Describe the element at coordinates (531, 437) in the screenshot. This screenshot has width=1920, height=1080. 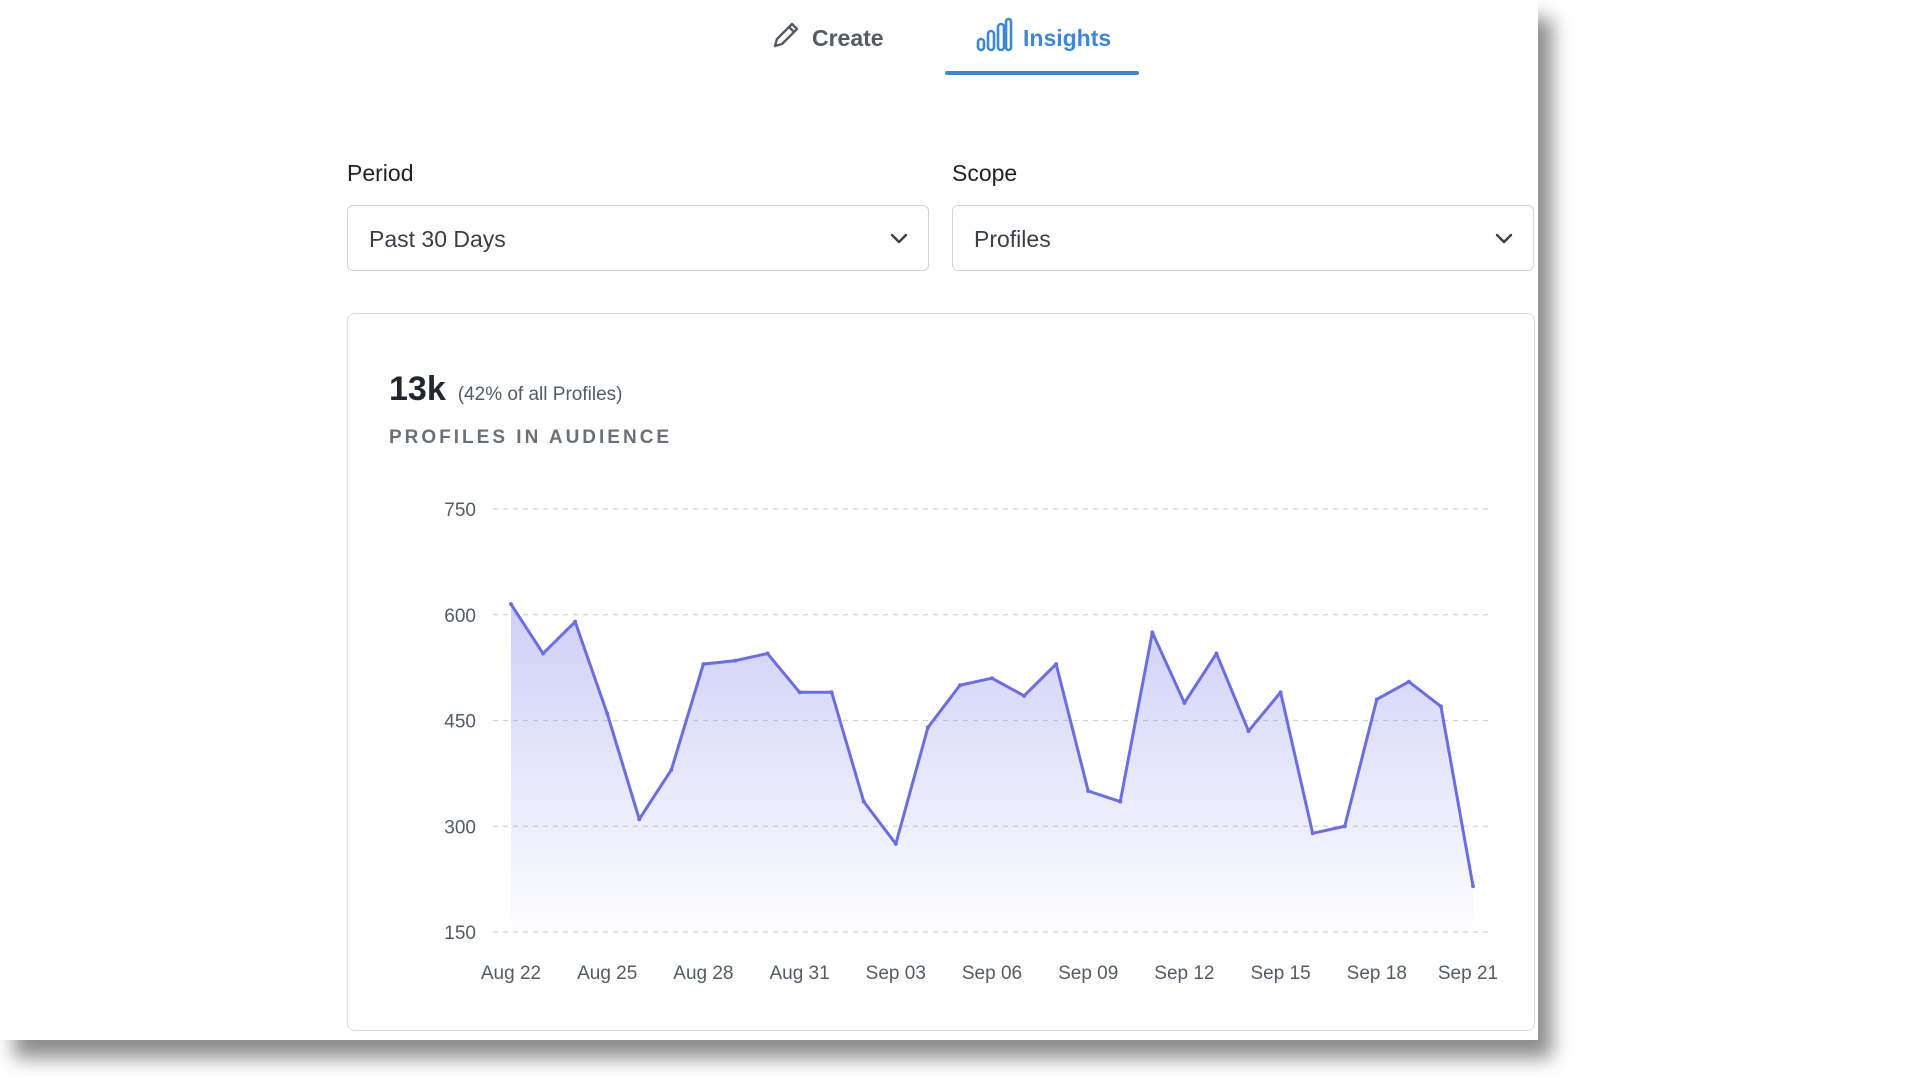
I see `audience-caption: PROFILES IN AUDIENCE` at that location.